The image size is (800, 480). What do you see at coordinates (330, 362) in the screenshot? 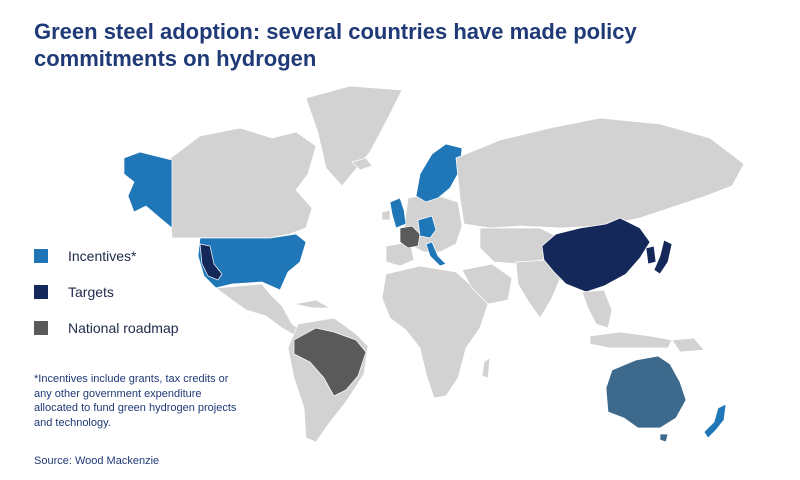
I see `brazil` at bounding box center [330, 362].